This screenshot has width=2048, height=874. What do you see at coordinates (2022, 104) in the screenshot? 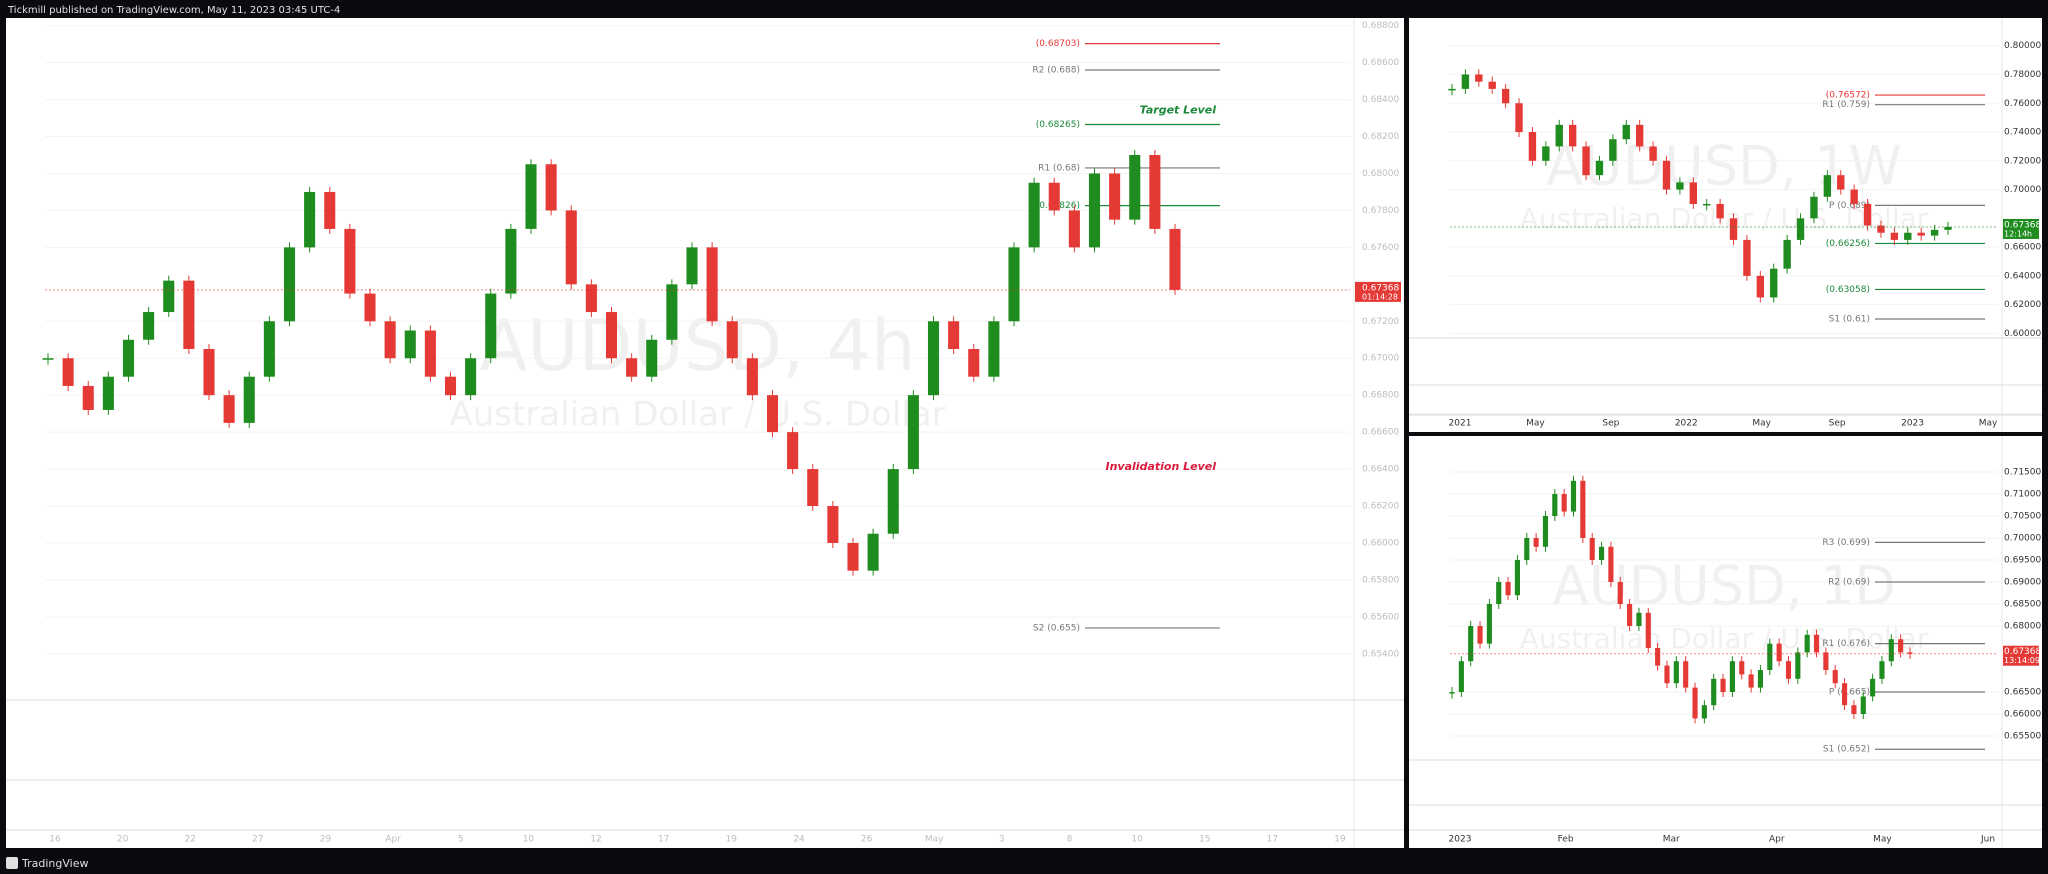
I see `price-tick-label: 0.76000` at bounding box center [2022, 104].